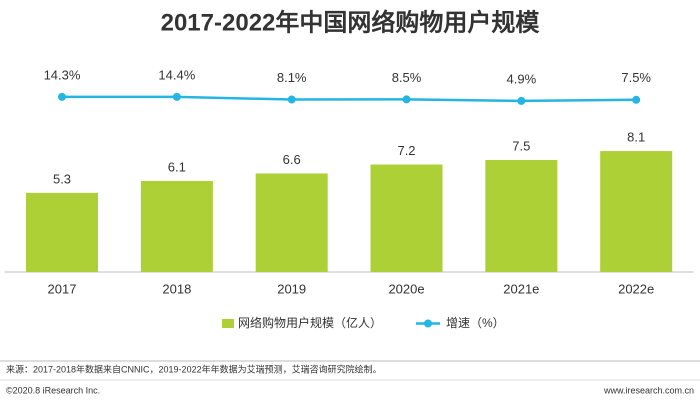 The width and height of the screenshot is (700, 403). Describe the element at coordinates (636, 288) in the screenshot. I see `x-tick-label: 2022e` at that location.